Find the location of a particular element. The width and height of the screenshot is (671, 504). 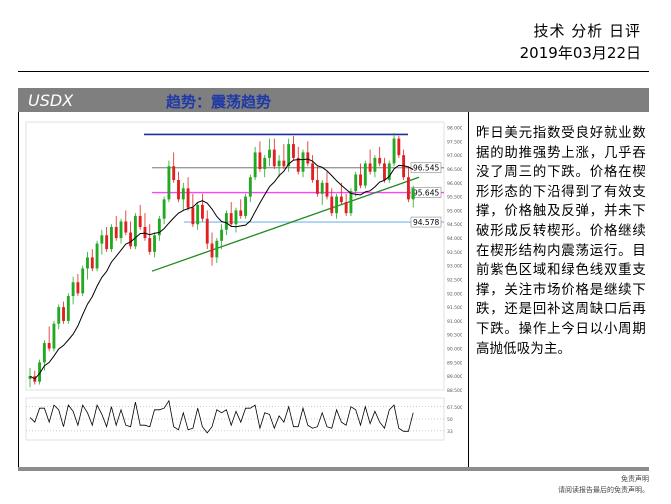

level-label: 94.578 is located at coordinates (426, 222).